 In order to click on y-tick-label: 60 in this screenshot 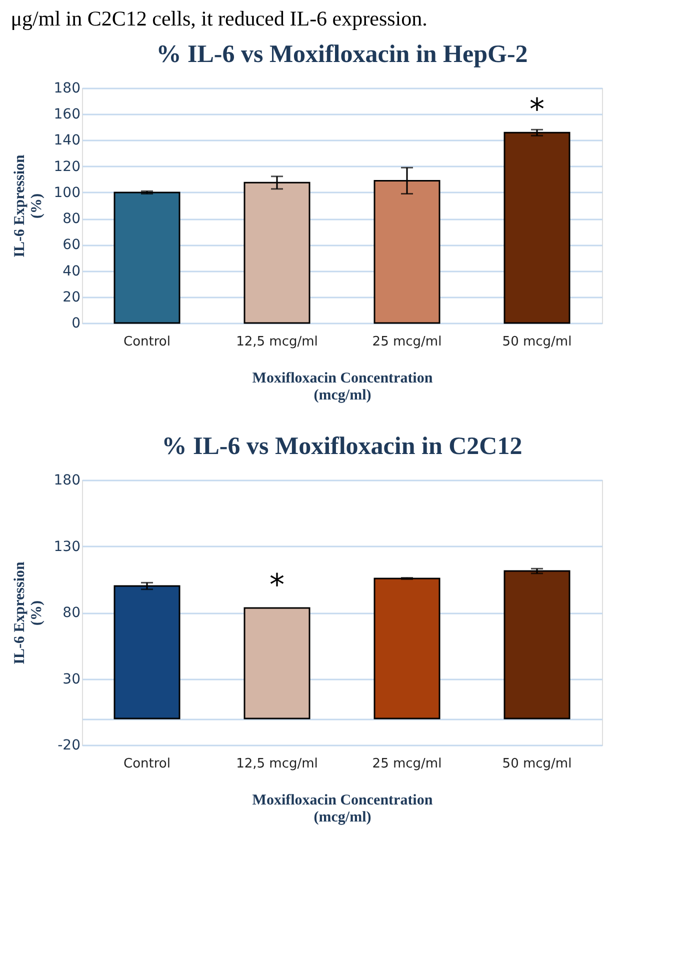, I will do `click(71, 245)`.